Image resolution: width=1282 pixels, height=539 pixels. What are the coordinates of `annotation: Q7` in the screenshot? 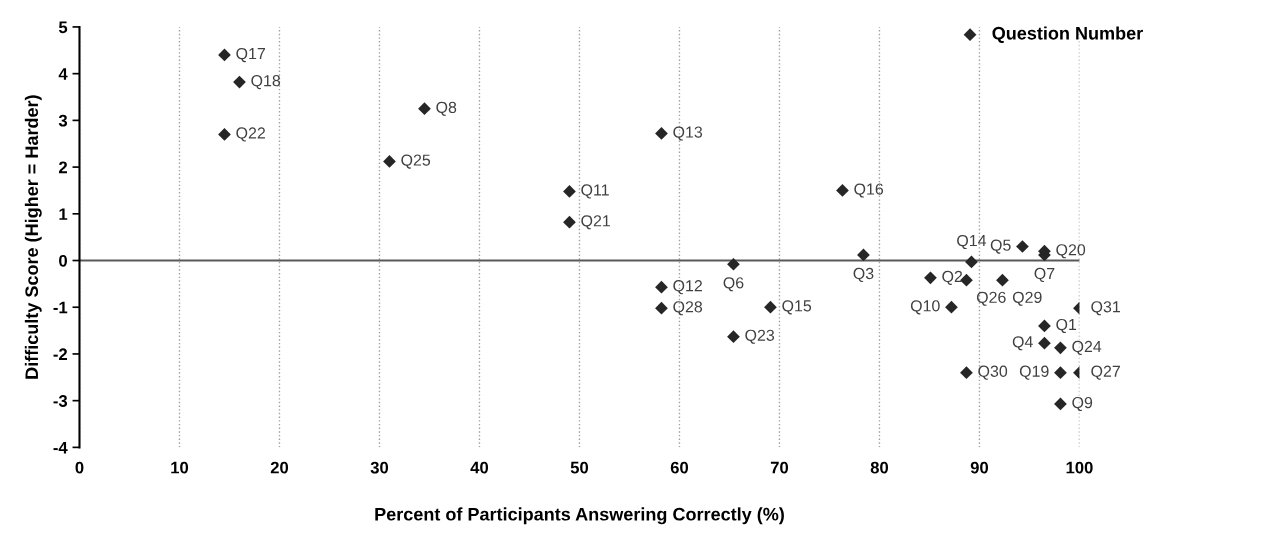 It's located at (1044, 274).